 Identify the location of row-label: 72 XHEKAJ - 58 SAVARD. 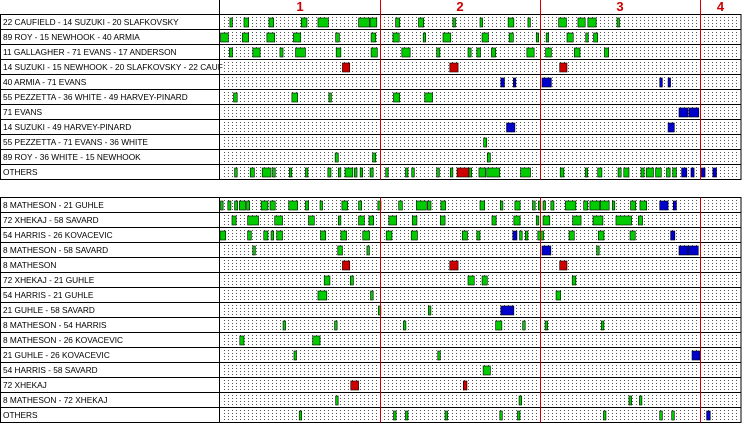
(51, 220).